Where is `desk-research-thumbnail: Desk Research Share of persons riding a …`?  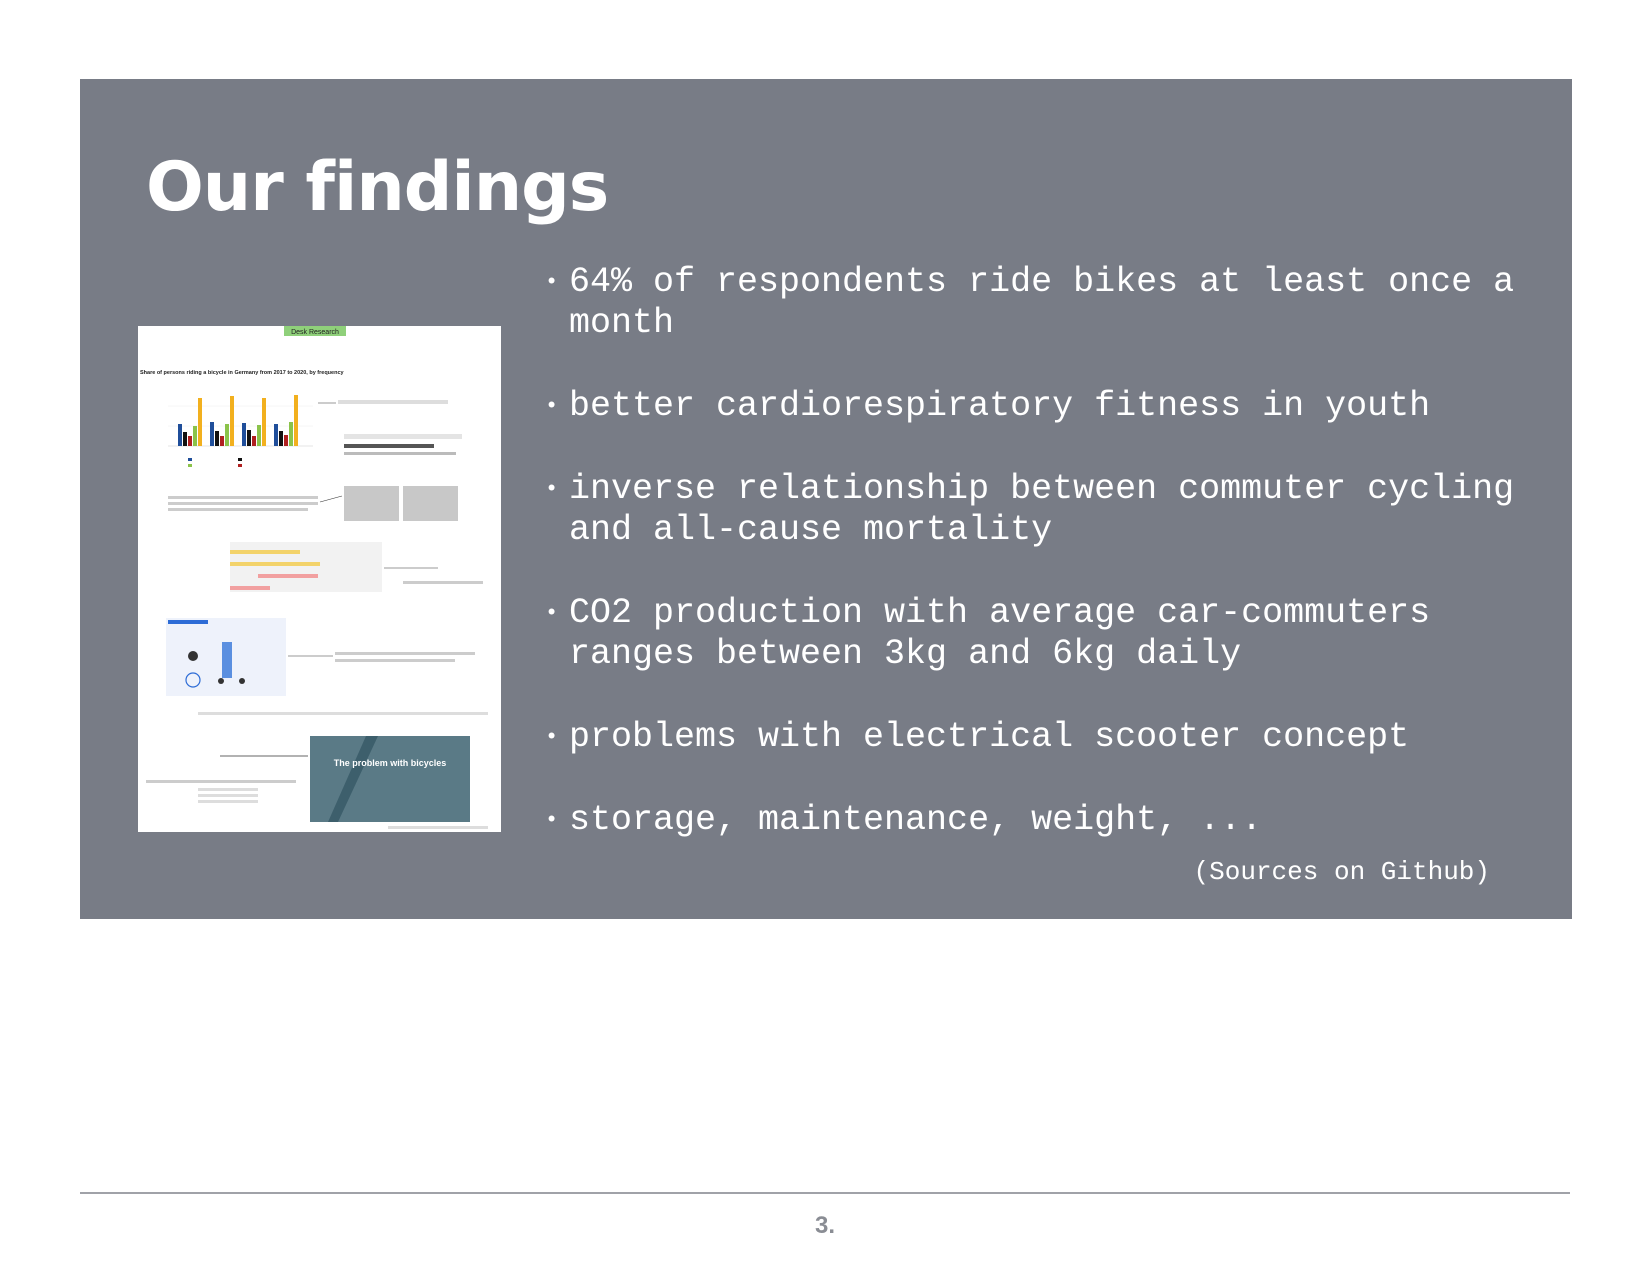 desk-research-thumbnail: Desk Research Share of persons riding a … is located at coordinates (319, 579).